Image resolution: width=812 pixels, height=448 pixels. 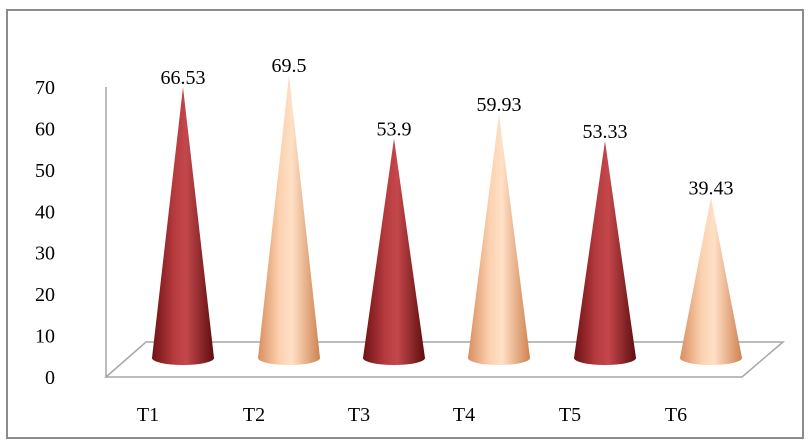 I want to click on x-tick-labels: T1 T2 T3 T4 T5 T6, so click(x=412, y=415).